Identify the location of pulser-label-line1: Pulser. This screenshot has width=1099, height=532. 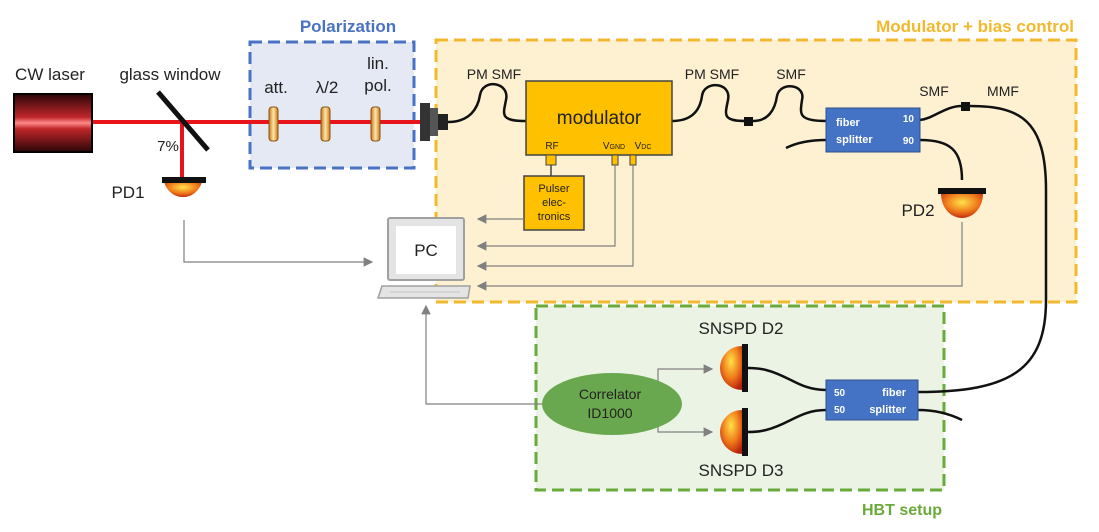
(554, 189).